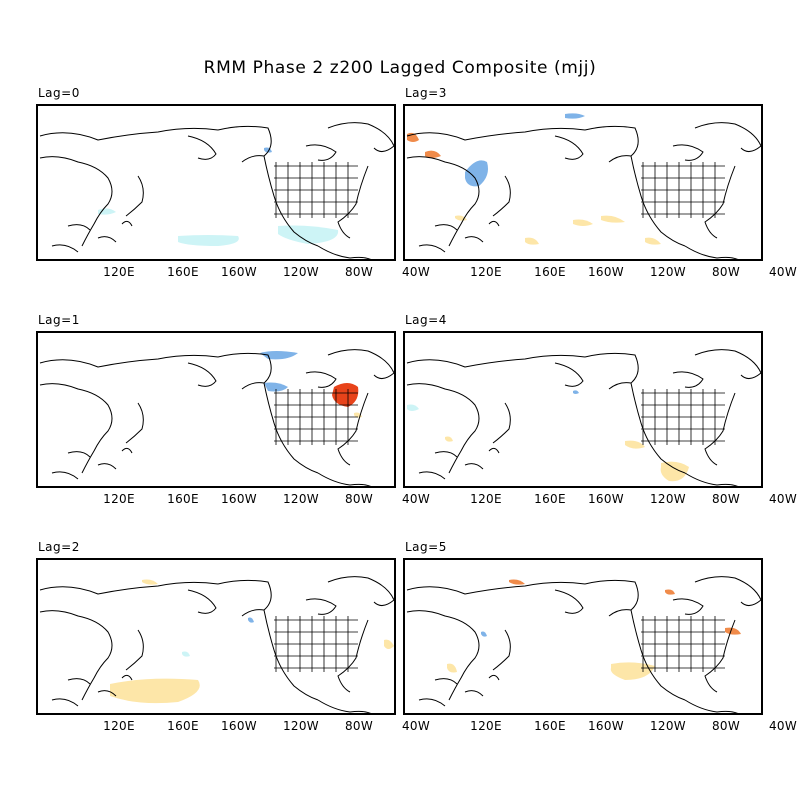  I want to click on figure-title: RMM Phase 2 z200 Lagged Composite (mjj), so click(400, 68).